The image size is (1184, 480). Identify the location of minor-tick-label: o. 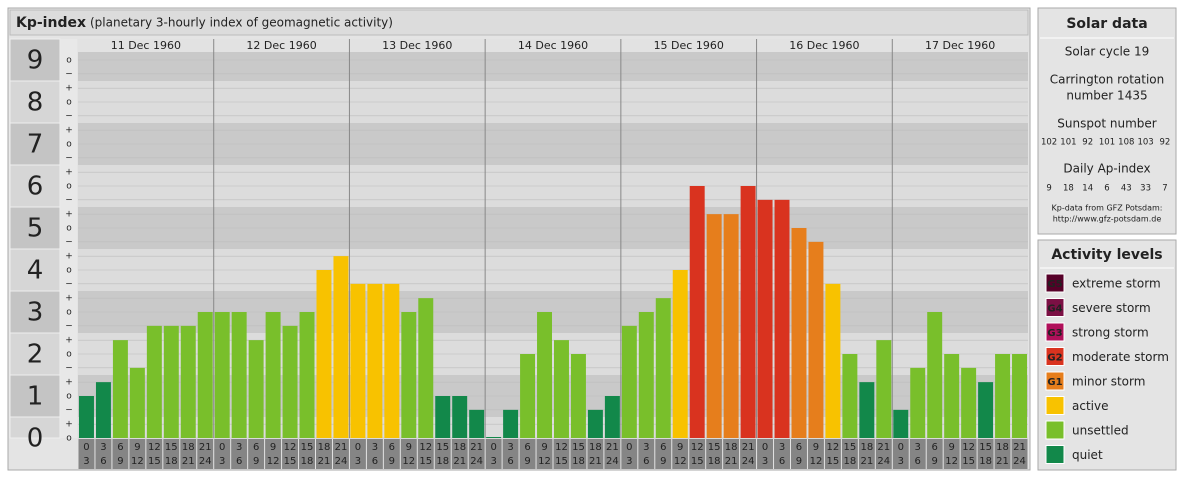
(69, 397).